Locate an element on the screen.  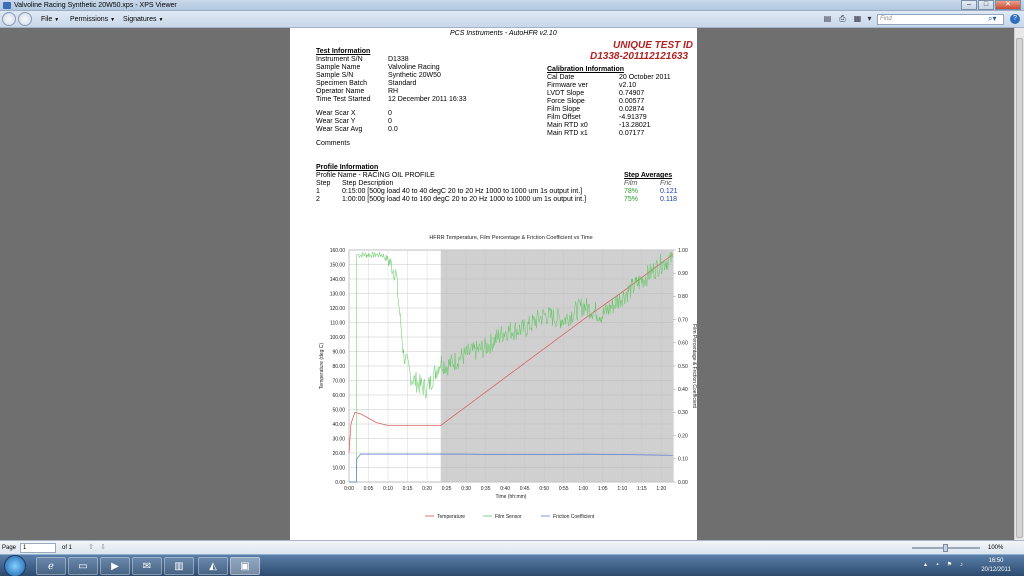
series-line-temperature is located at coordinates (511, 354).